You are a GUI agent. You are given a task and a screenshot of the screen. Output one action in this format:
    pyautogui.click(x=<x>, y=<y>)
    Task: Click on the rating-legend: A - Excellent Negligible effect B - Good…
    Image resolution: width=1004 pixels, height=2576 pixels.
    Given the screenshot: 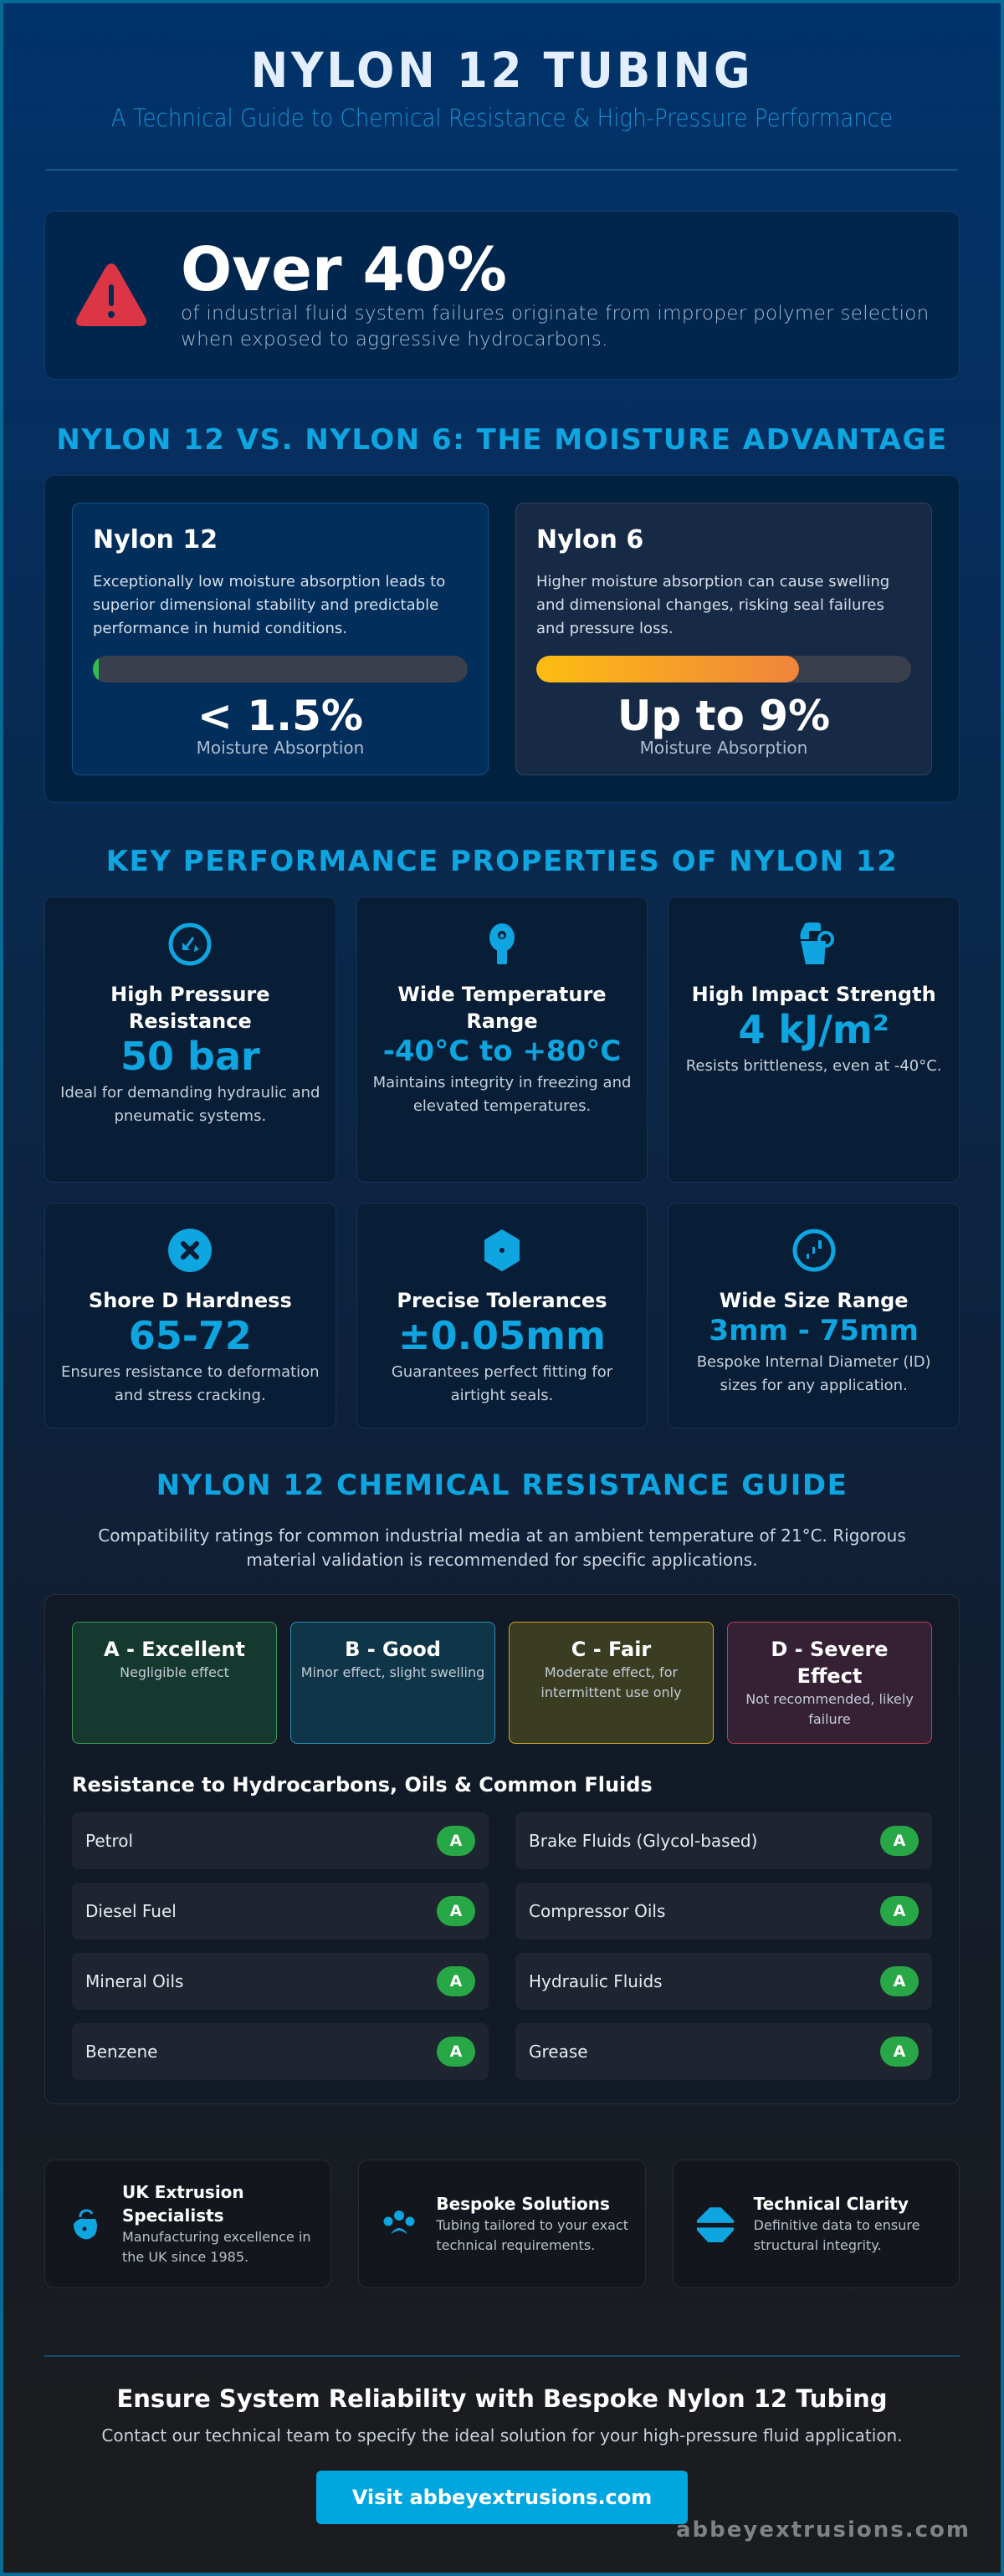 What is the action you would take?
    pyautogui.click(x=502, y=1683)
    